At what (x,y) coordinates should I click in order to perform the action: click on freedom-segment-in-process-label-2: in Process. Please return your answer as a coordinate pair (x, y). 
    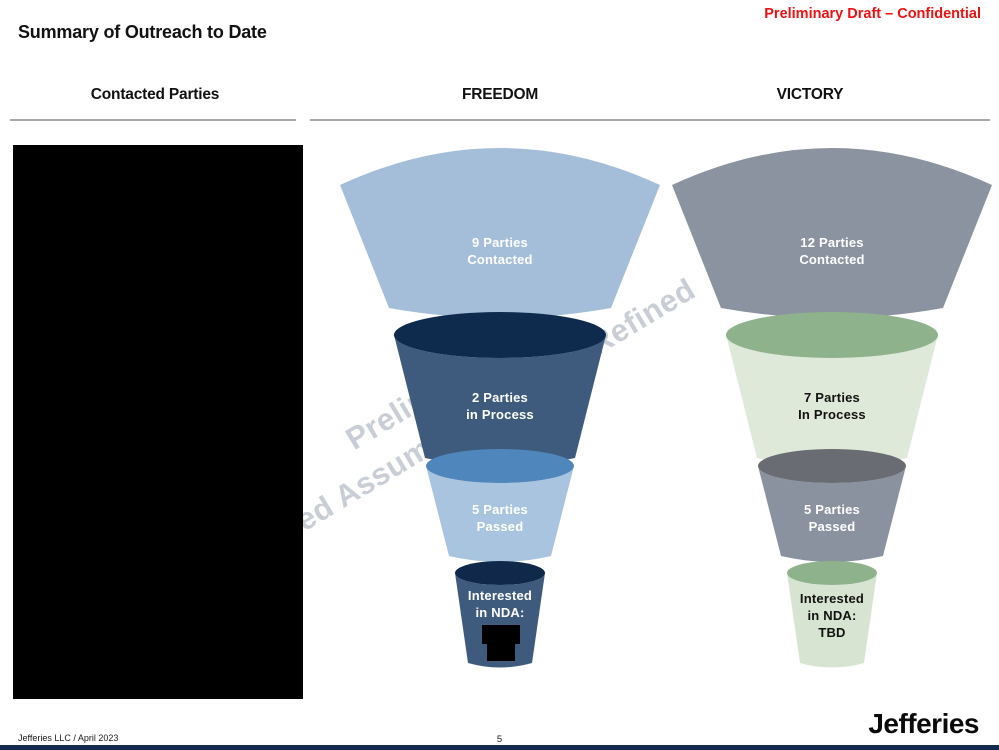
    Looking at the image, I should click on (500, 414).